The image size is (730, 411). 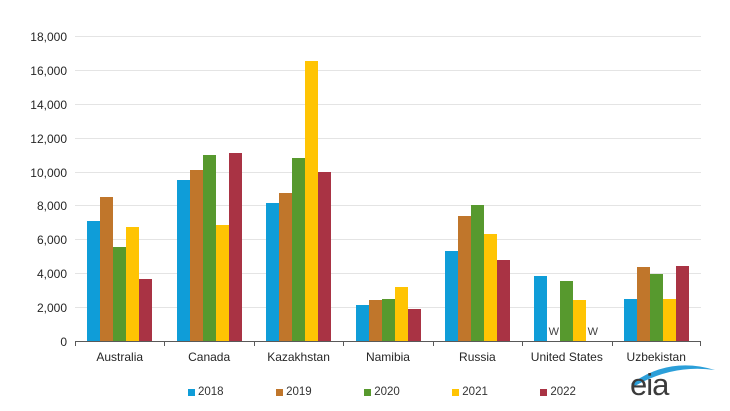 What do you see at coordinates (477, 272) in the screenshot?
I see `bar-russia-2020` at bounding box center [477, 272].